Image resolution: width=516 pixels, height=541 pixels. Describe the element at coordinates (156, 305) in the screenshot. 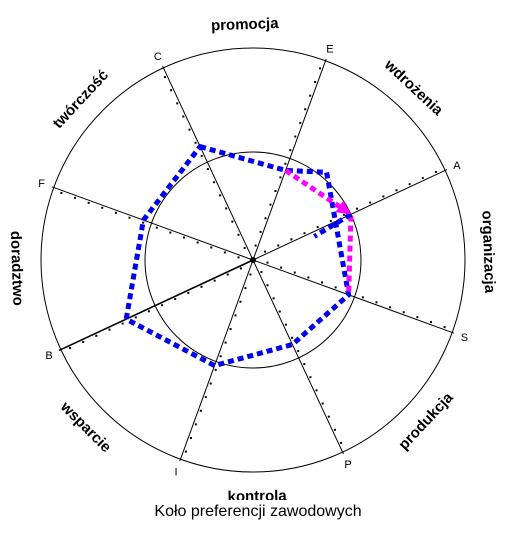

I see `spoke-B` at that location.